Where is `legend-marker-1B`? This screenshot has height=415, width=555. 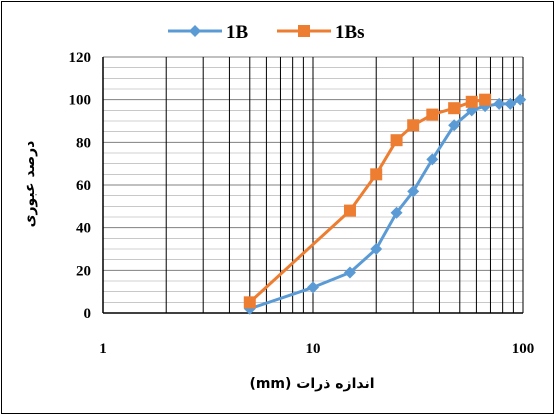 legend-marker-1B is located at coordinates (195, 31).